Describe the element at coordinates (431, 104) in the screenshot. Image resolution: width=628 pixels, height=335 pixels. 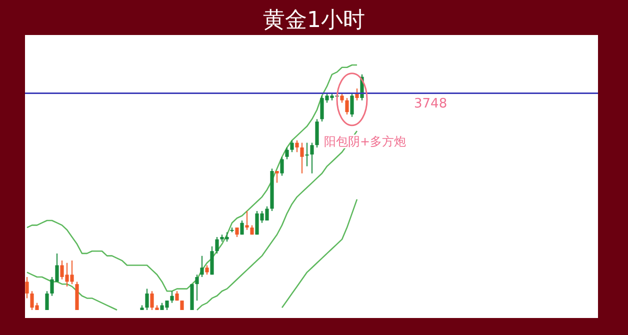
I see `text: 3748` at that location.